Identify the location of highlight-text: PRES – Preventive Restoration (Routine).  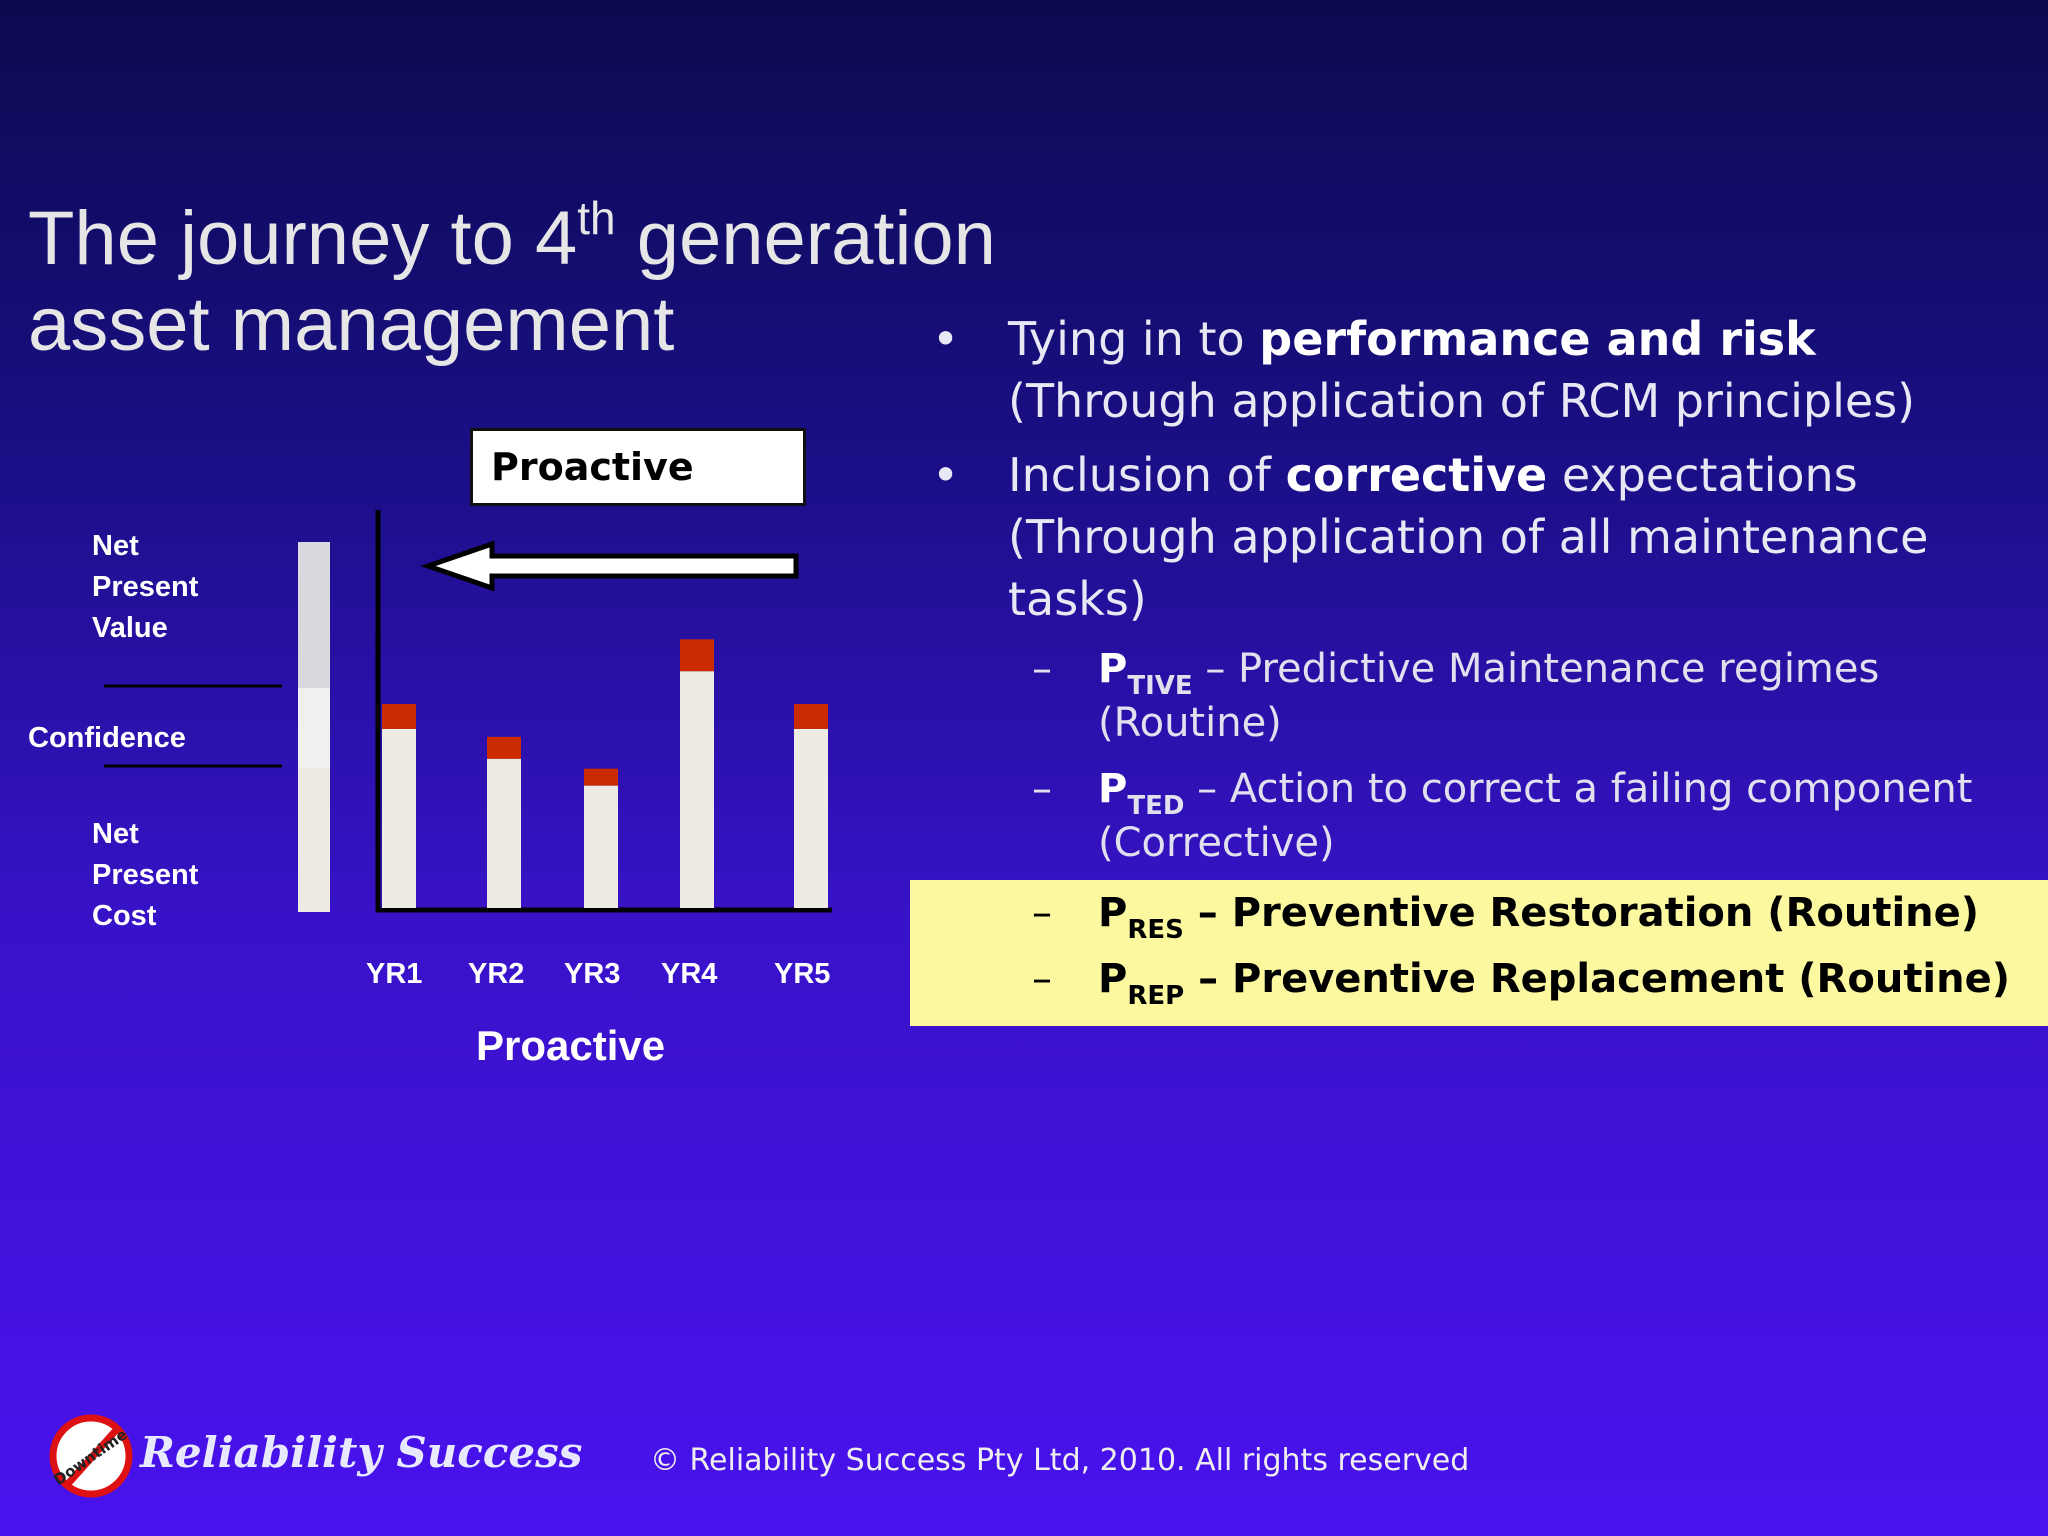
(1539, 916).